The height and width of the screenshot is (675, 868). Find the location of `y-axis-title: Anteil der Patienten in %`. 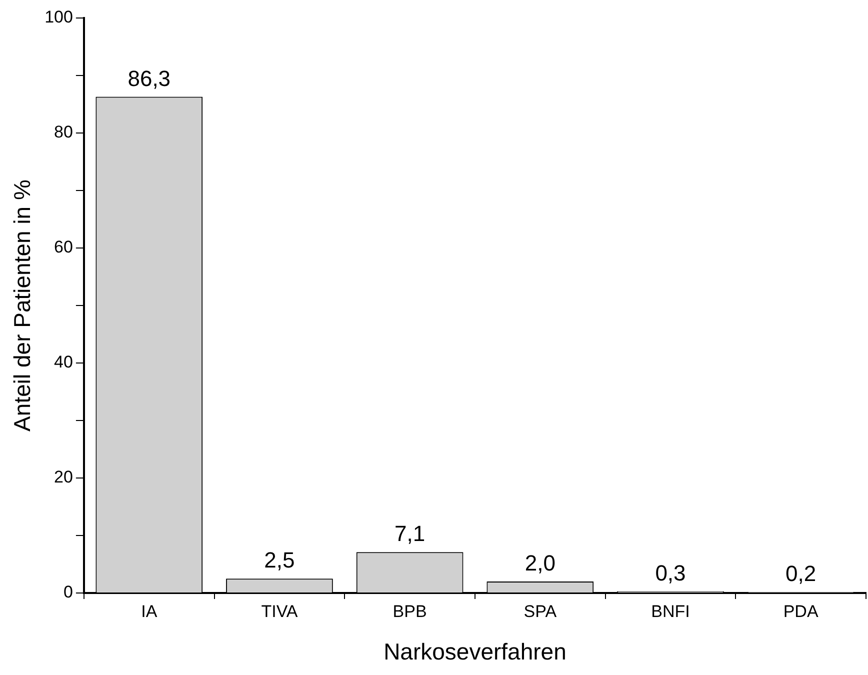

y-axis-title: Anteil der Patienten in % is located at coordinates (22, 306).